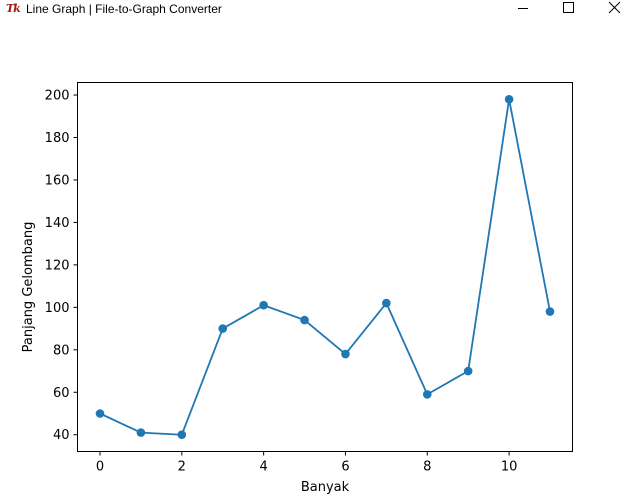 The image size is (637, 496). Describe the element at coordinates (325, 487) in the screenshot. I see `x-axis-label: Banyak` at that location.